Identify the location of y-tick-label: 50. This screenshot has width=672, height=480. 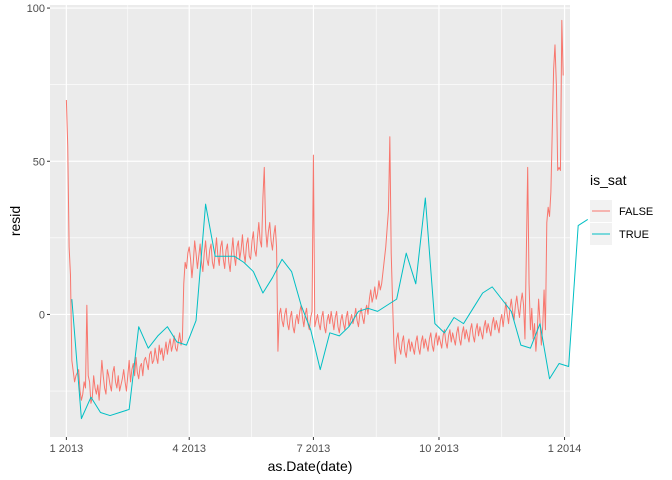
(39, 162).